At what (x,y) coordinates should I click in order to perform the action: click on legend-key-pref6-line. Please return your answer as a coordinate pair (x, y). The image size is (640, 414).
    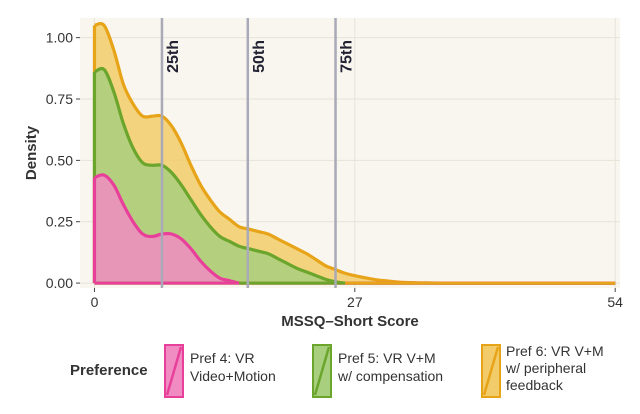
    Looking at the image, I should click on (491, 371).